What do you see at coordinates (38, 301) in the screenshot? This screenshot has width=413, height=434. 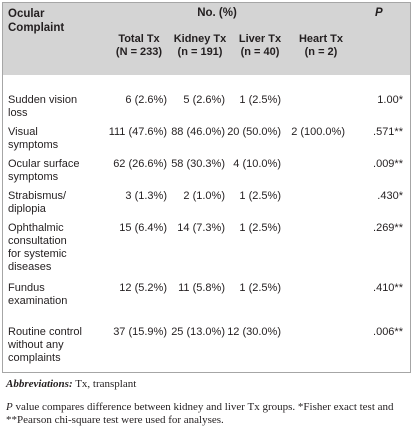 I see `row-label-line: examination` at bounding box center [38, 301].